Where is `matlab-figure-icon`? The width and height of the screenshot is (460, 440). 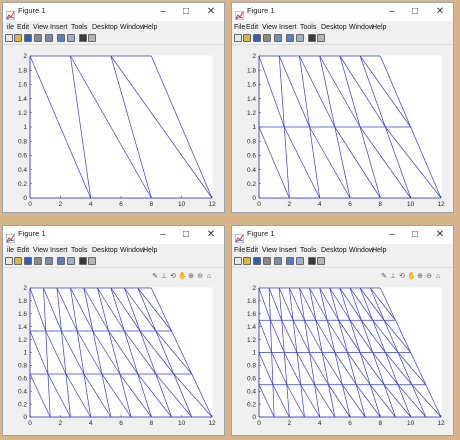 matlab-figure-icon is located at coordinates (10, 237).